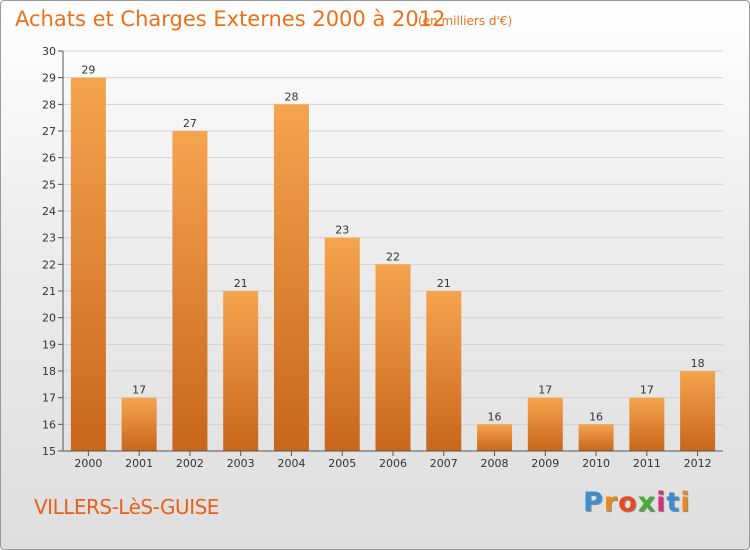  Describe the element at coordinates (49, 211) in the screenshot. I see `y-tick-label: 24` at that location.